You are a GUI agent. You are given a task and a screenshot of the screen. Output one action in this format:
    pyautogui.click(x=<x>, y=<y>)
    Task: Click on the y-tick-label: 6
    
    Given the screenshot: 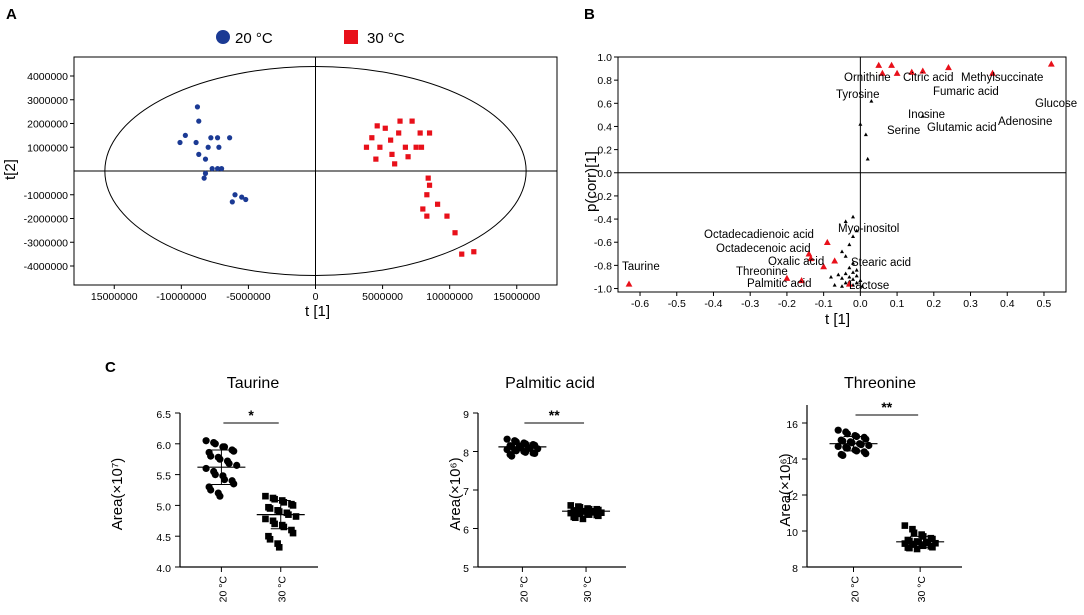 What is the action you would take?
    pyautogui.click(x=466, y=531)
    